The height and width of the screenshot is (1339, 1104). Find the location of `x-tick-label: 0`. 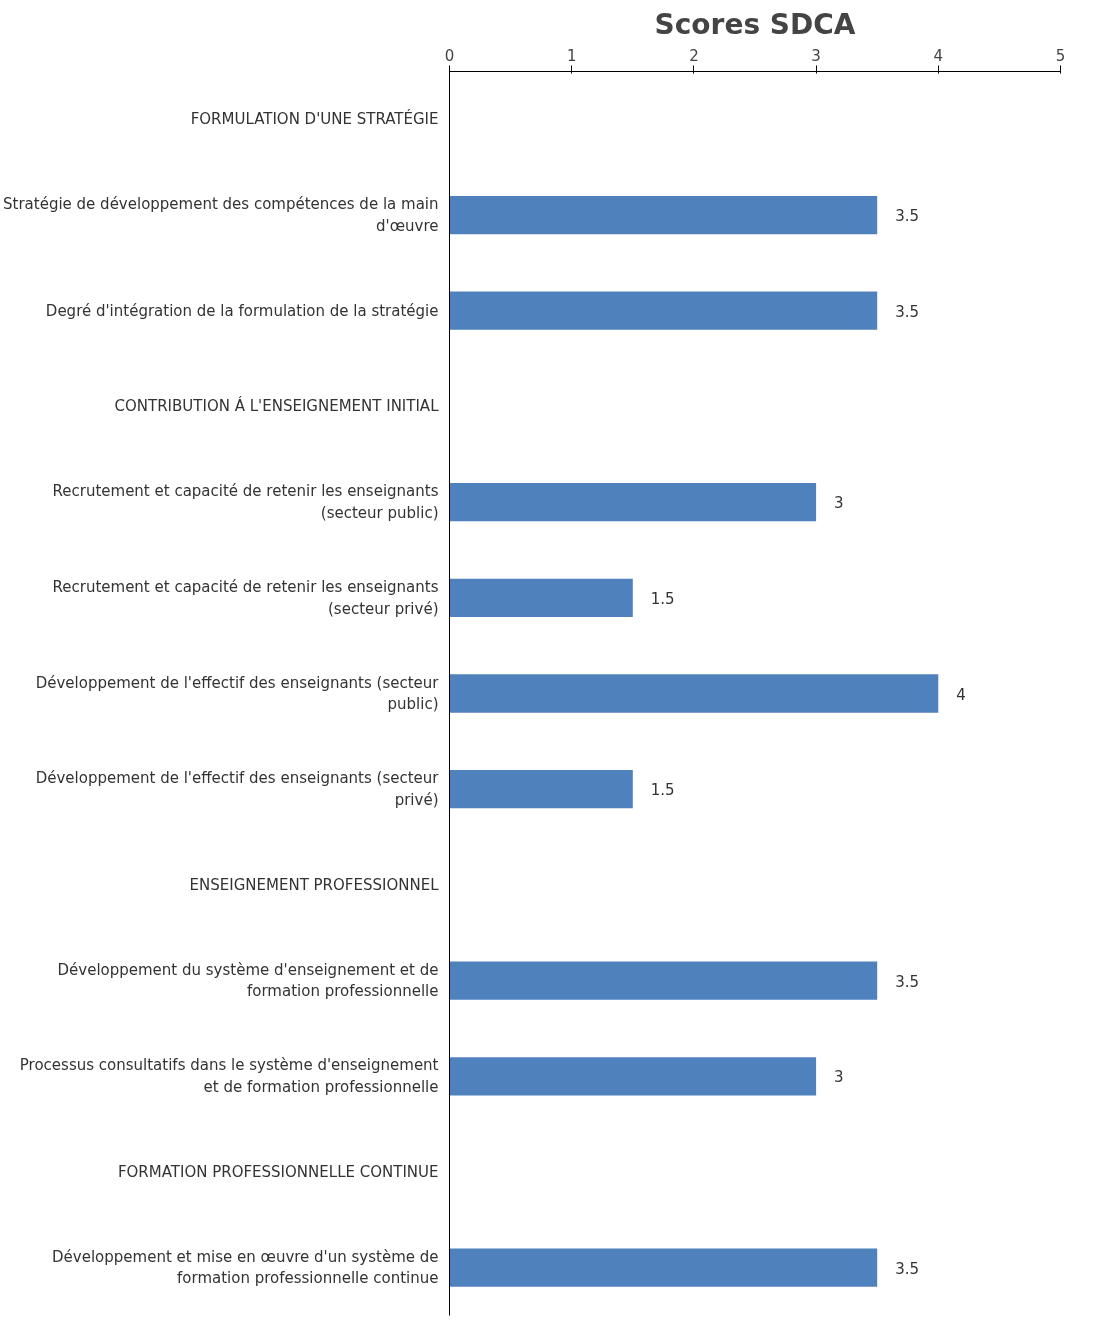

x-tick-label: 0 is located at coordinates (449, 55).